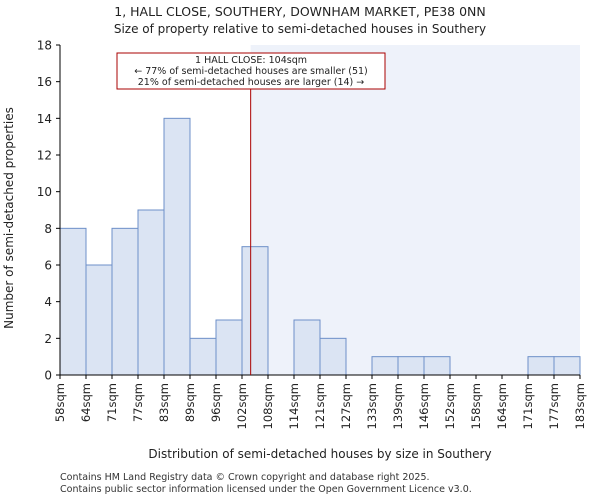 This screenshot has width=600, height=500. I want to click on x-tick-label-183sqm: 183sqm, so click(580, 406).